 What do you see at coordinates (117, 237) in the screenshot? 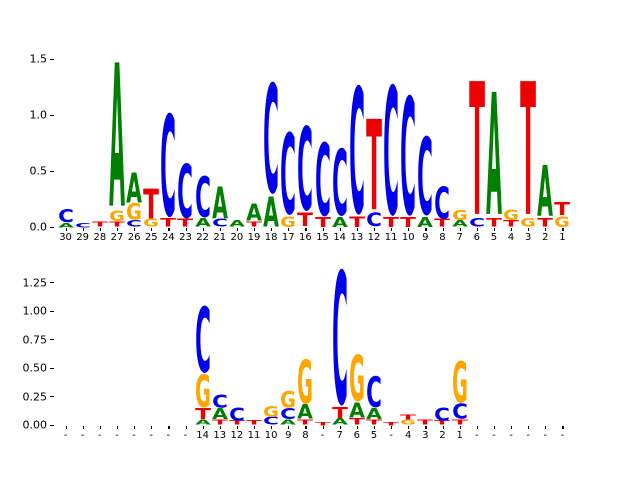
I see `x-tick-label: 27` at bounding box center [117, 237].